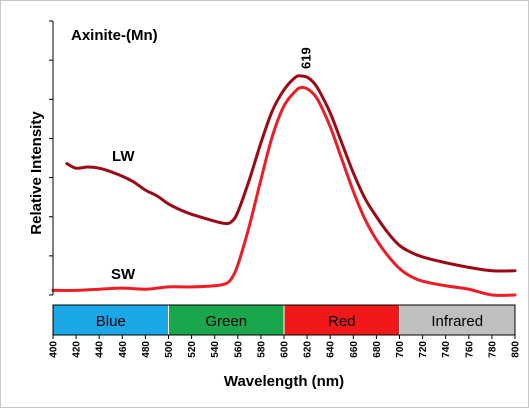  Describe the element at coordinates (114, 35) in the screenshot. I see `chart-title: Axinite-(Mn)` at that location.